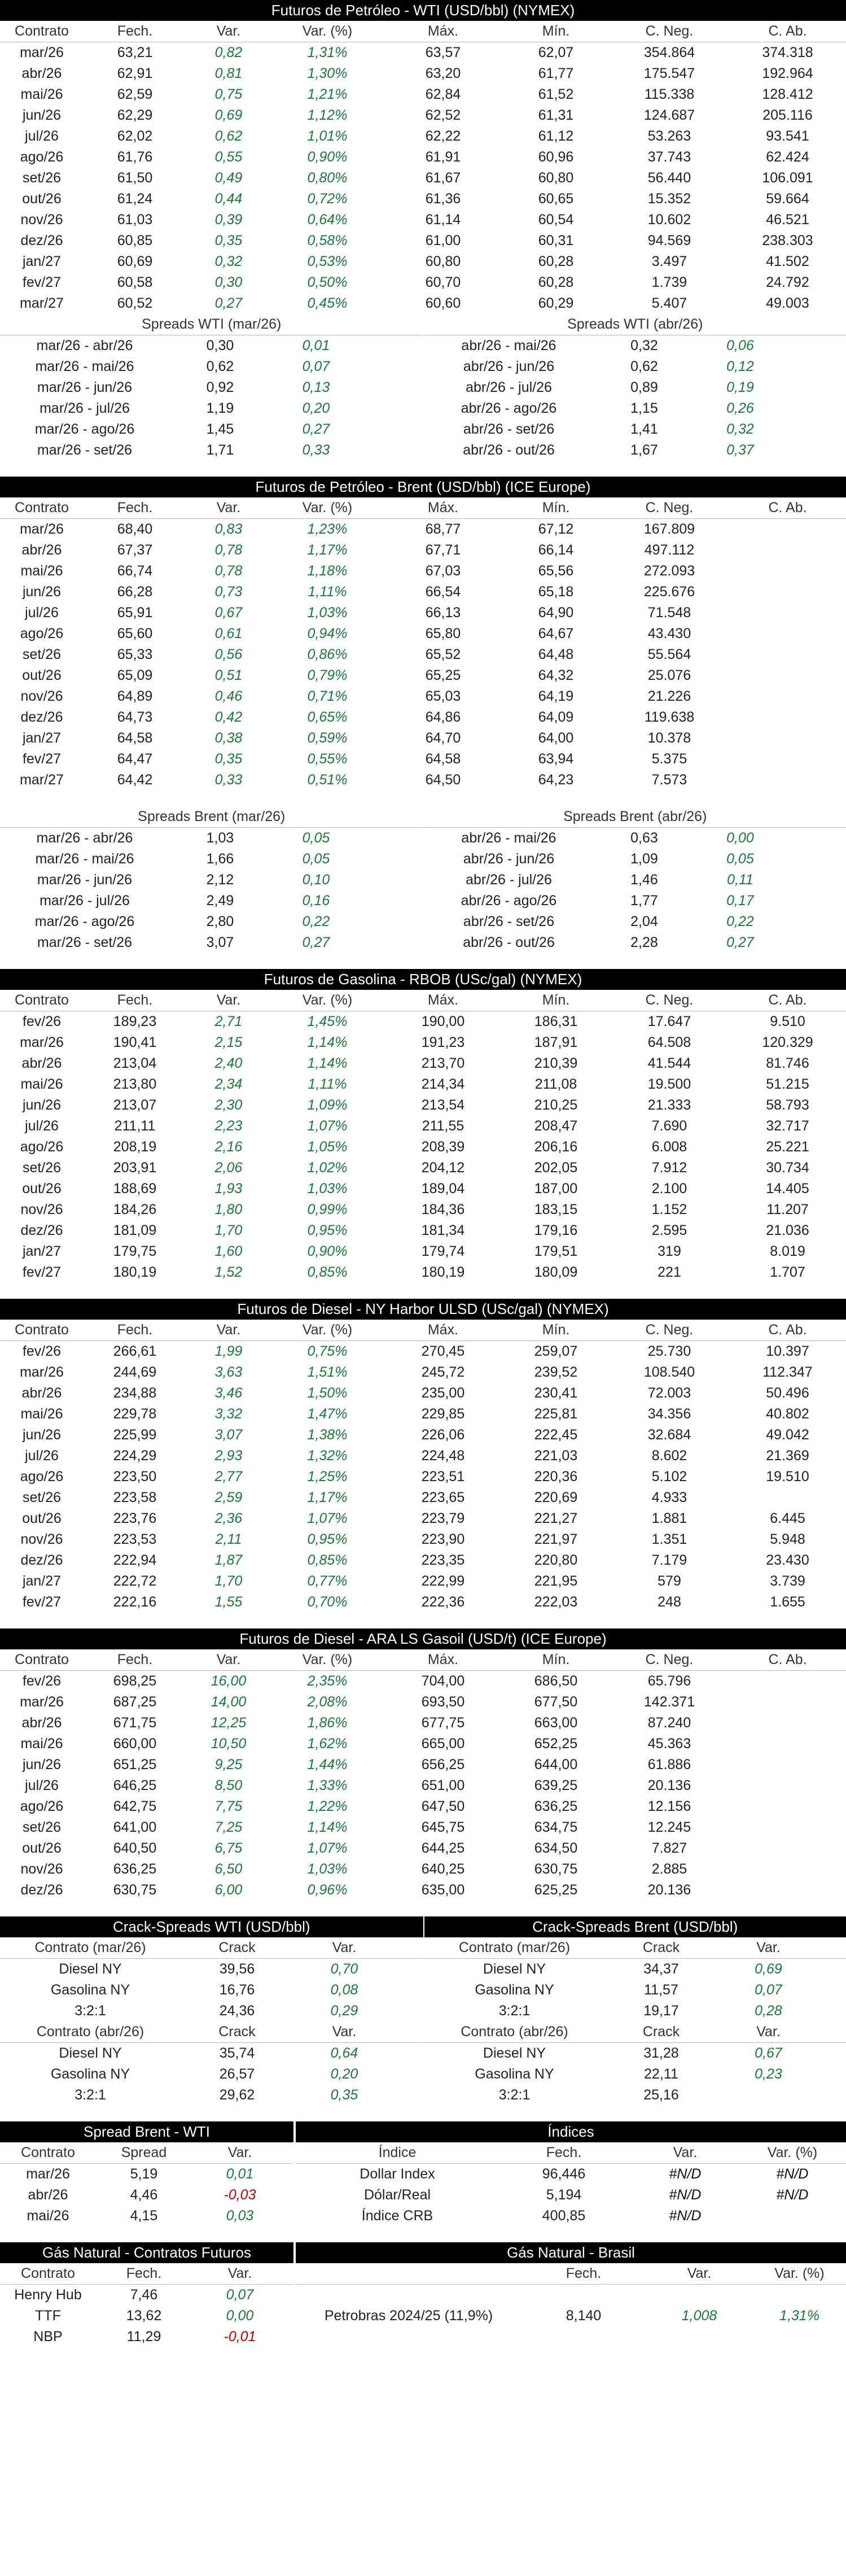  I want to click on table-cell: 1,50%, so click(328, 1393).